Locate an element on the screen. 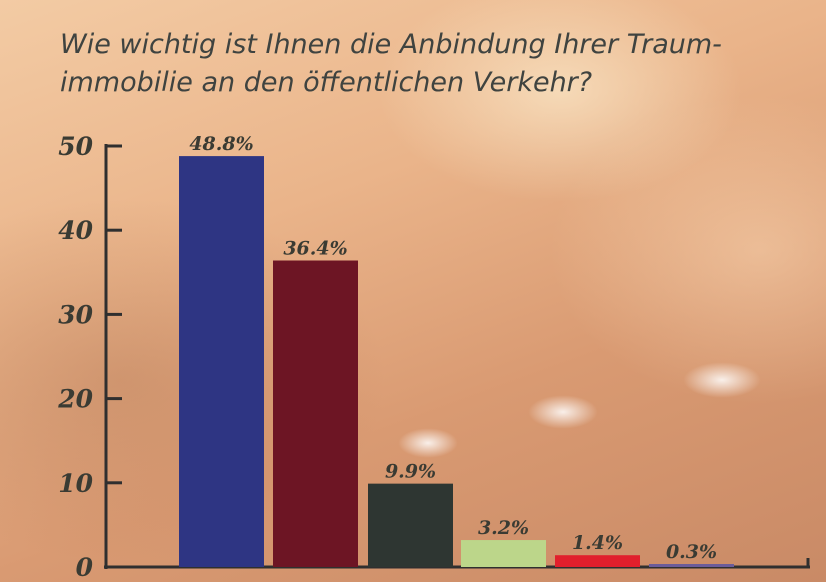  data-label: 1.4% is located at coordinates (597, 543).